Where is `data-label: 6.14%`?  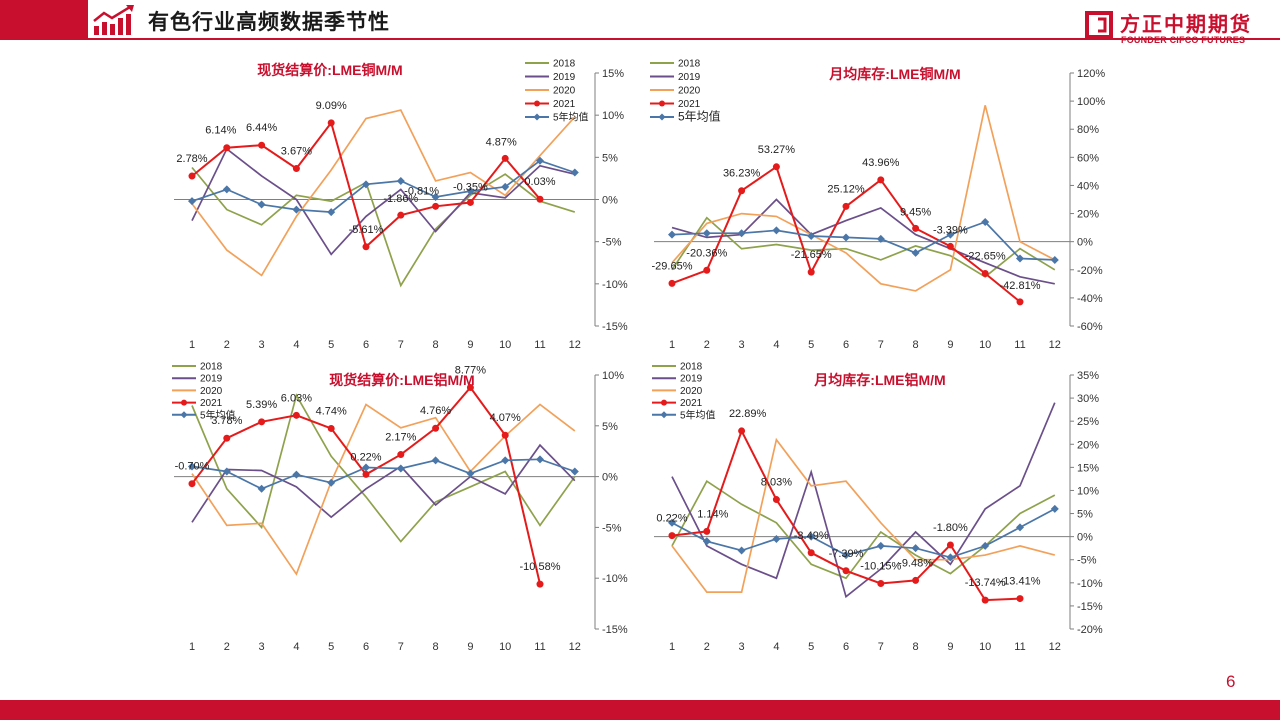
data-label: 6.14% is located at coordinates (220, 131).